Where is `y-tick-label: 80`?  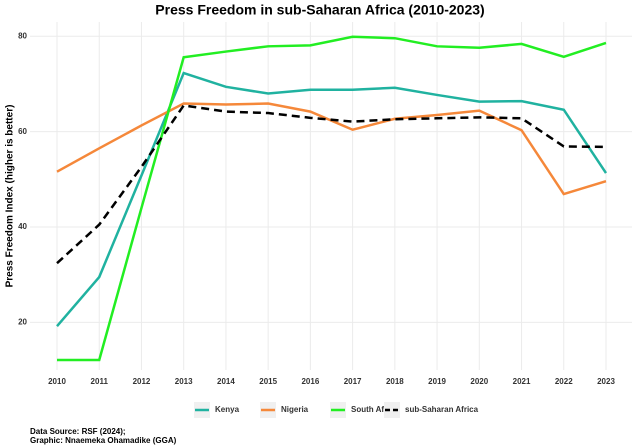
y-tick-label: 80 is located at coordinates (22, 35).